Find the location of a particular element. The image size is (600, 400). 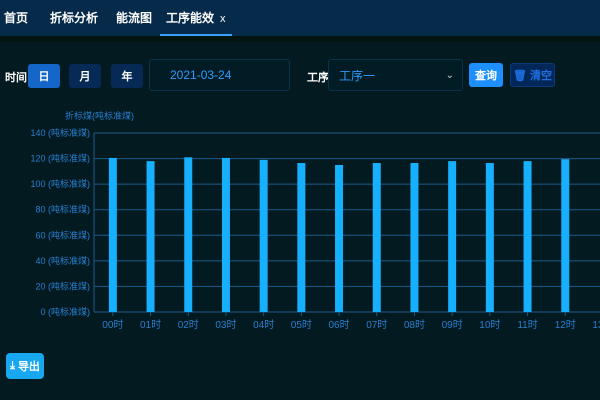

tab-energy-flow: 能流图 is located at coordinates (134, 18).